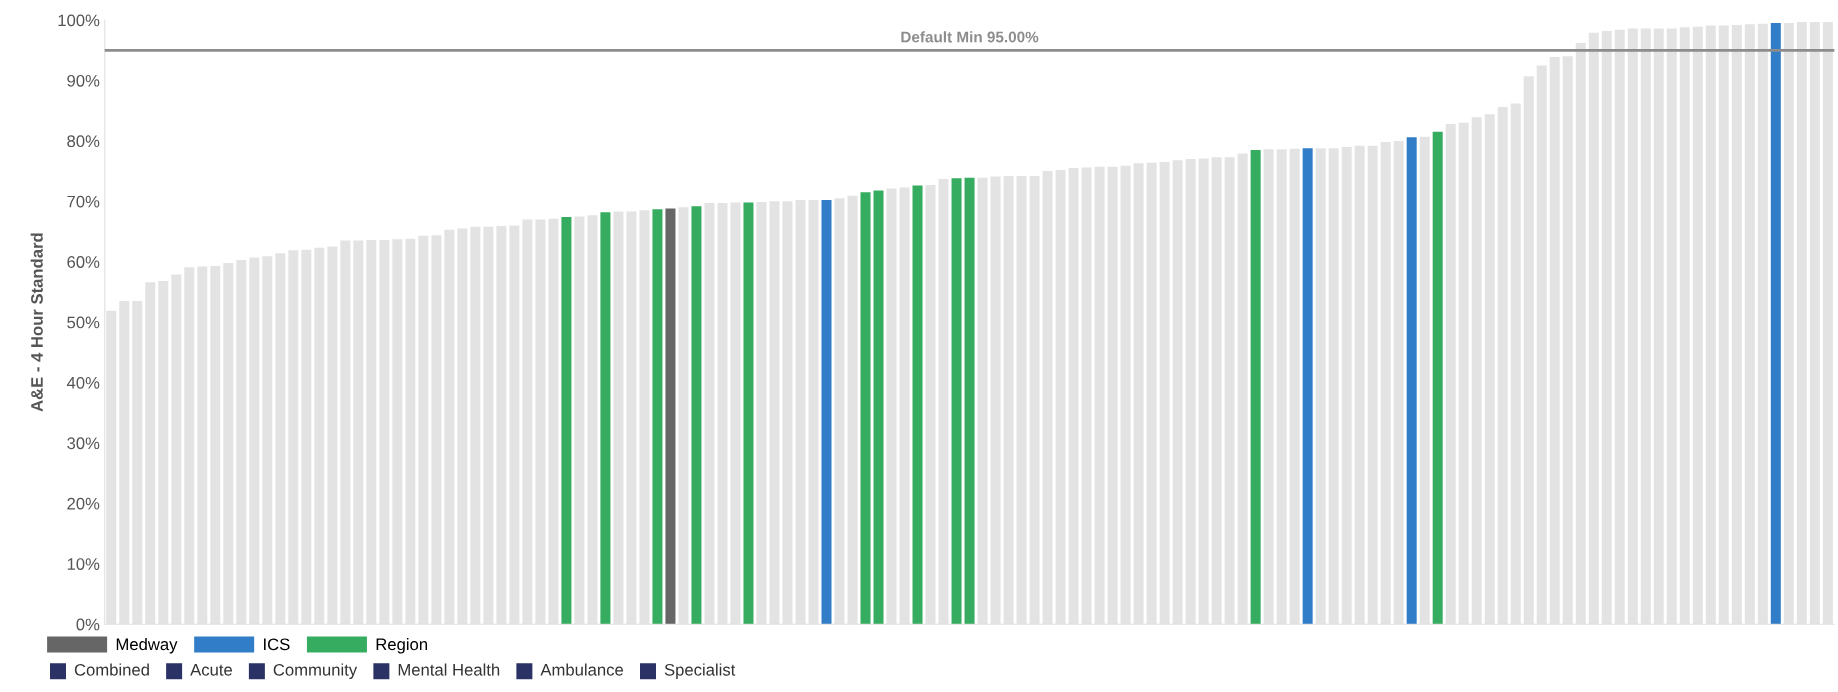 The image size is (1838, 692). Describe the element at coordinates (79, 20) in the screenshot. I see `y-tick-label: 100%` at that location.